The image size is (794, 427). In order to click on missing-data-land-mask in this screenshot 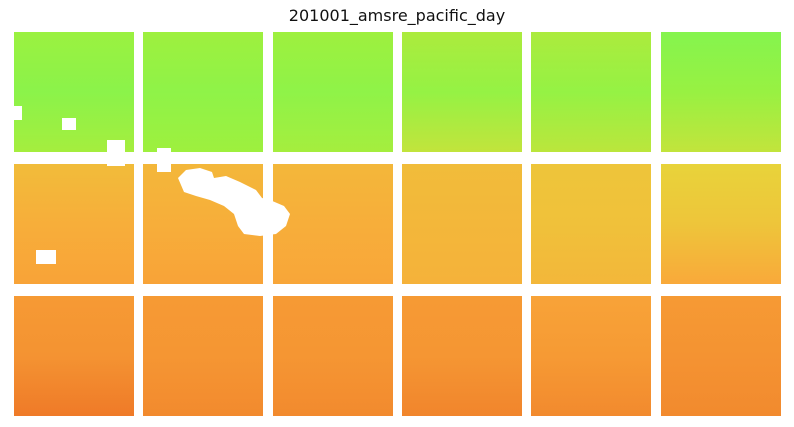, I will do `click(152, 185)`.